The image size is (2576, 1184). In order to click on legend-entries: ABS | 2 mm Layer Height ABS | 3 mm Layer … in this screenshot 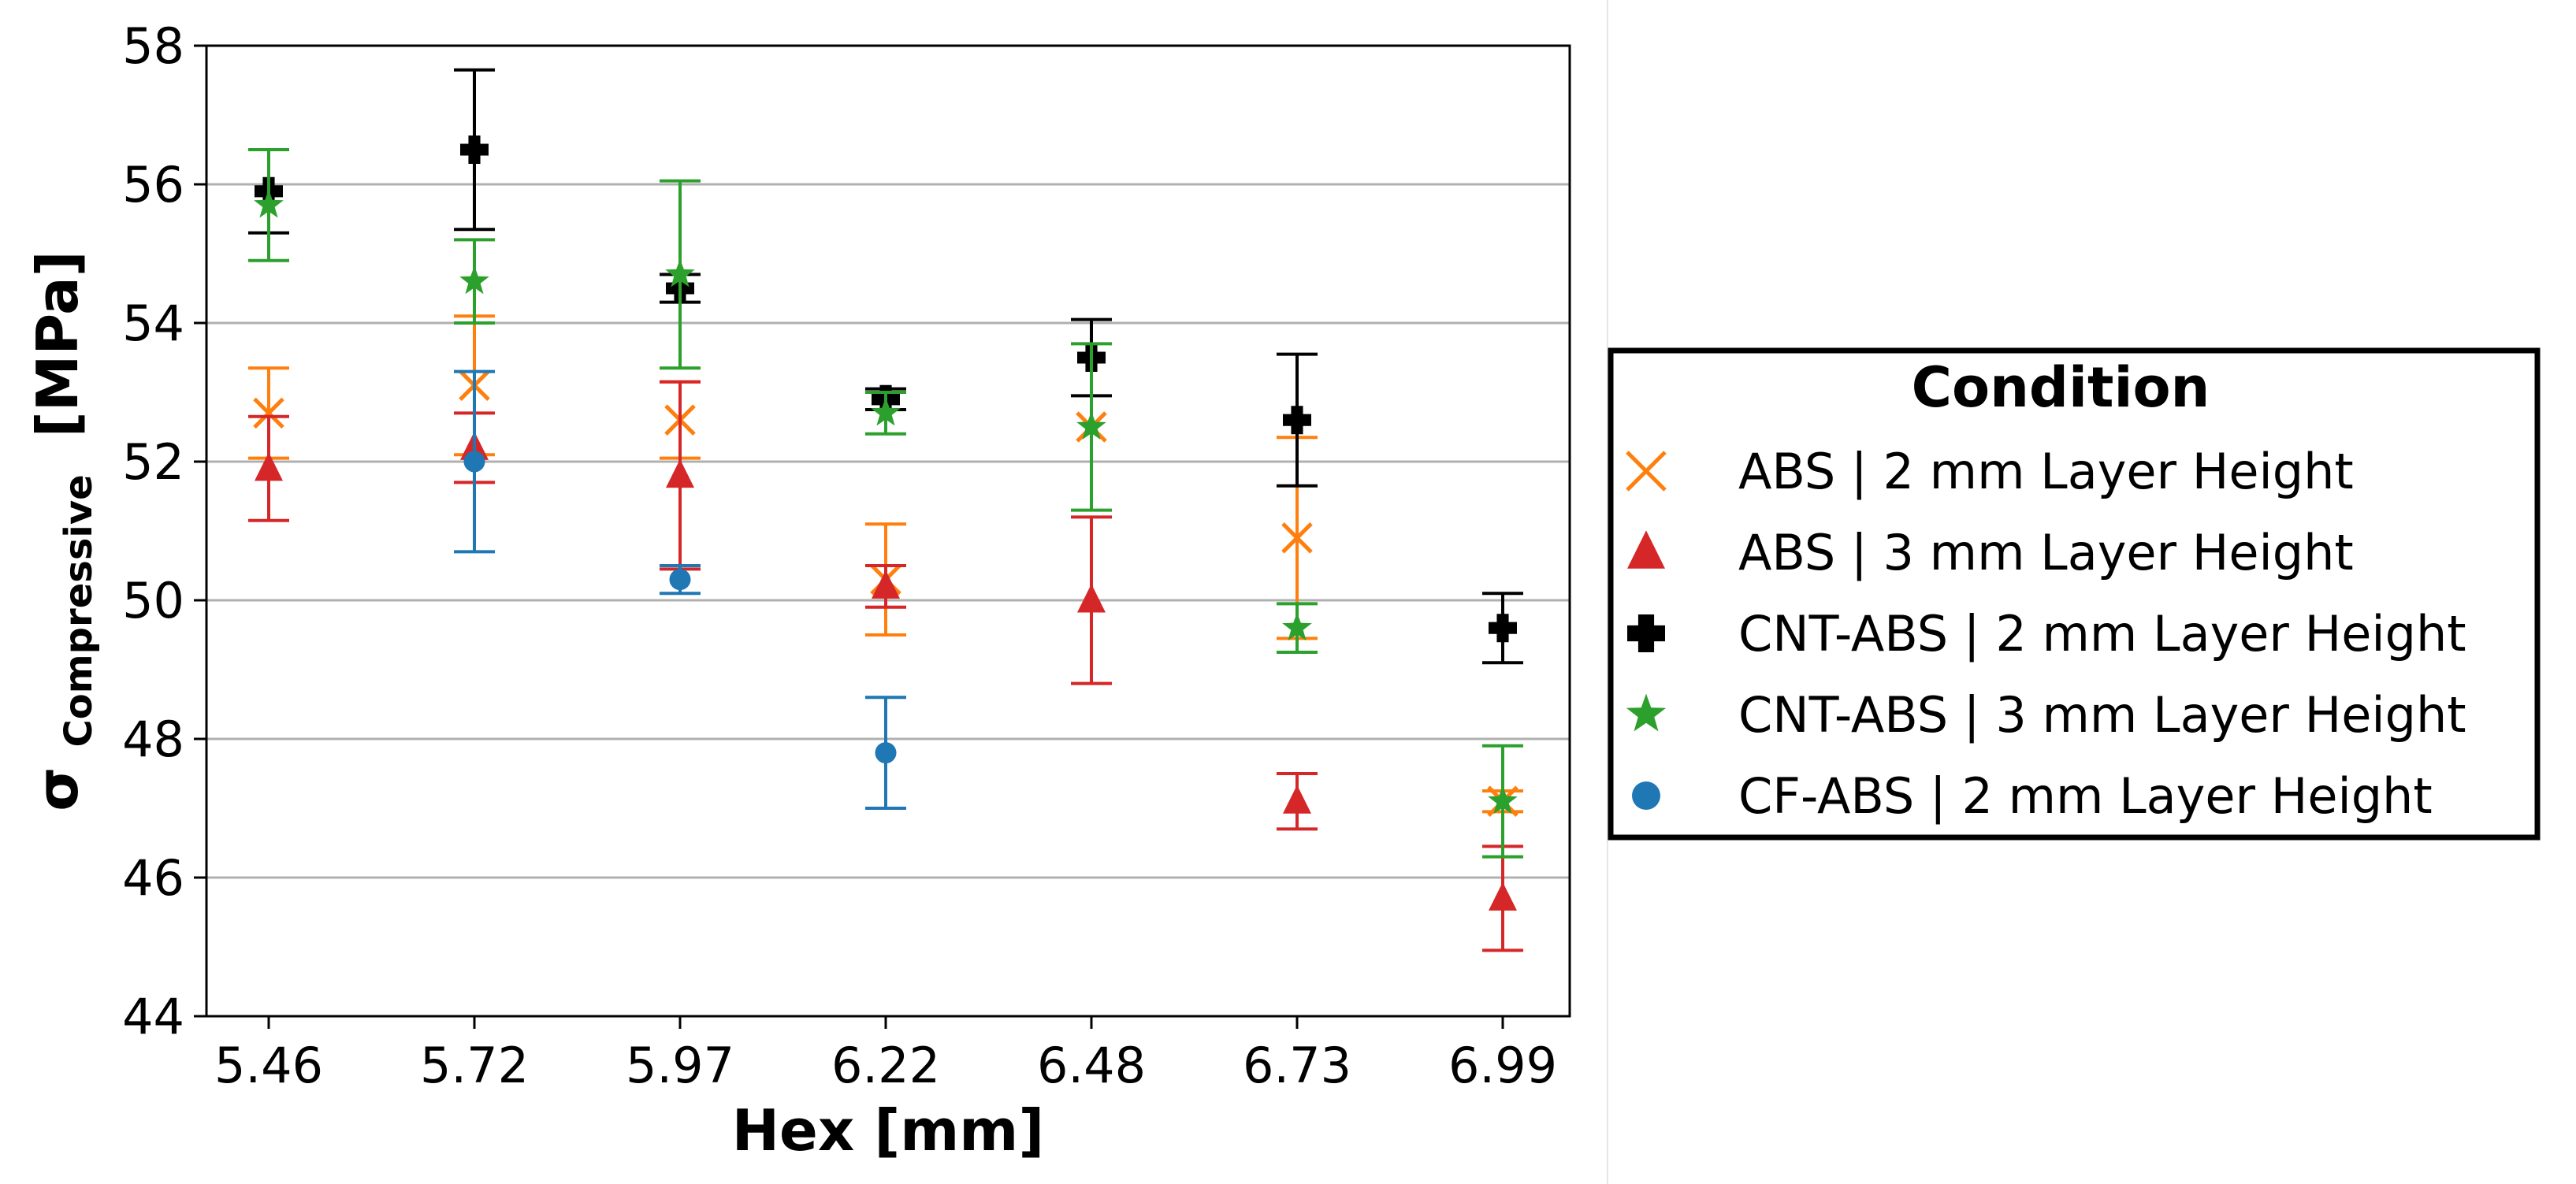, I will do `click(2046, 635)`.